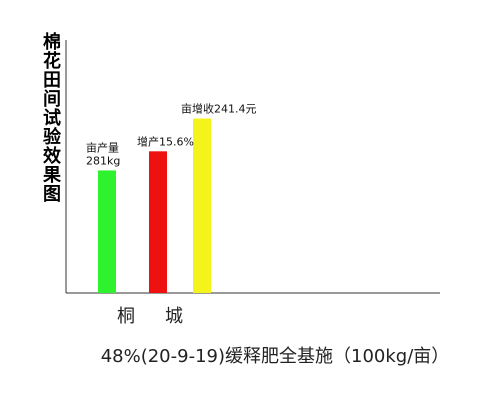 The height and width of the screenshot is (402, 500). What do you see at coordinates (52, 156) in the screenshot?
I see `chart-title-char: 效` at bounding box center [52, 156].